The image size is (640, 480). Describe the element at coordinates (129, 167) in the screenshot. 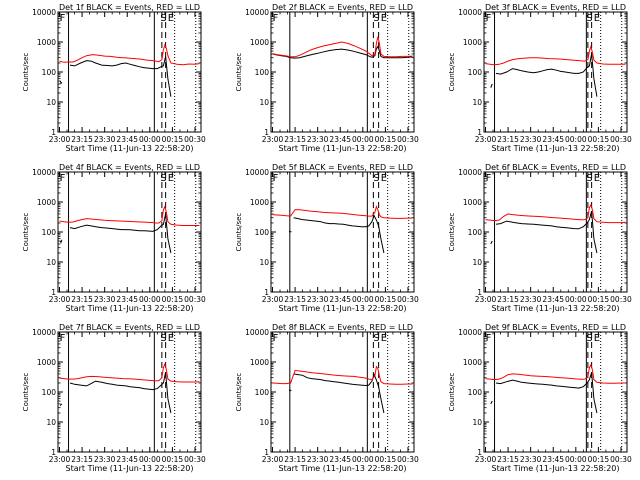

I see `panel-title: Det 4f BLACK = Events, RED = LLD` at that location.